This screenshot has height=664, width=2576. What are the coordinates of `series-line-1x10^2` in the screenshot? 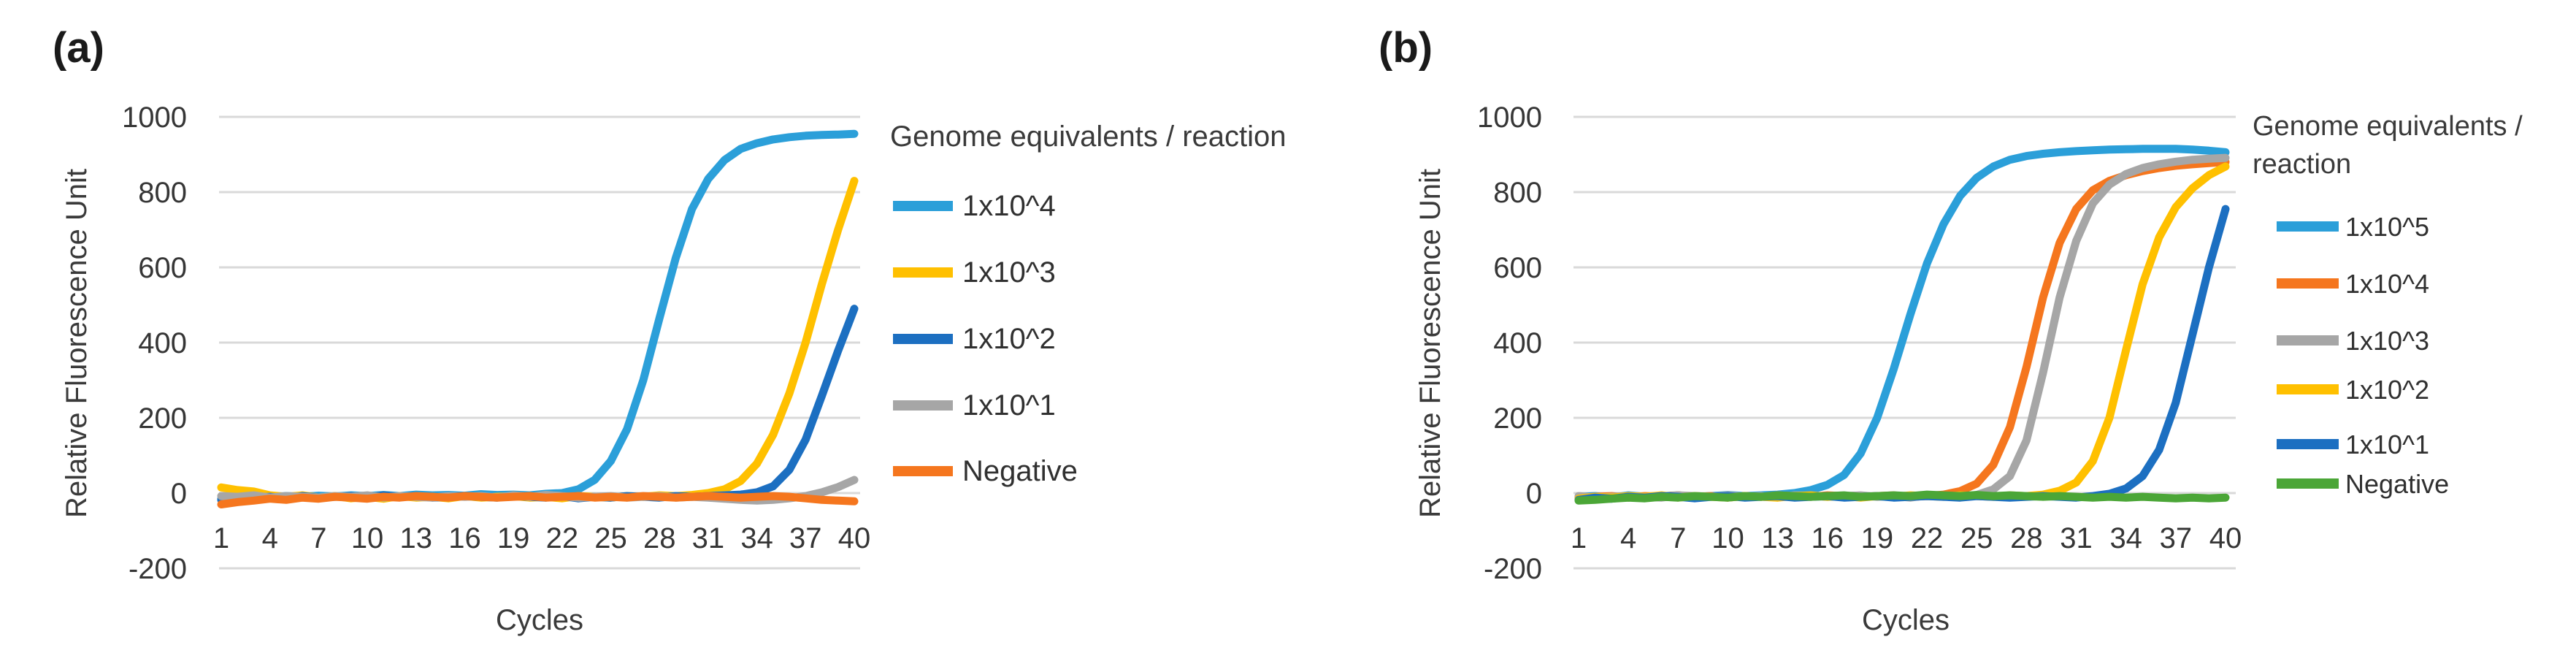 It's located at (538, 404).